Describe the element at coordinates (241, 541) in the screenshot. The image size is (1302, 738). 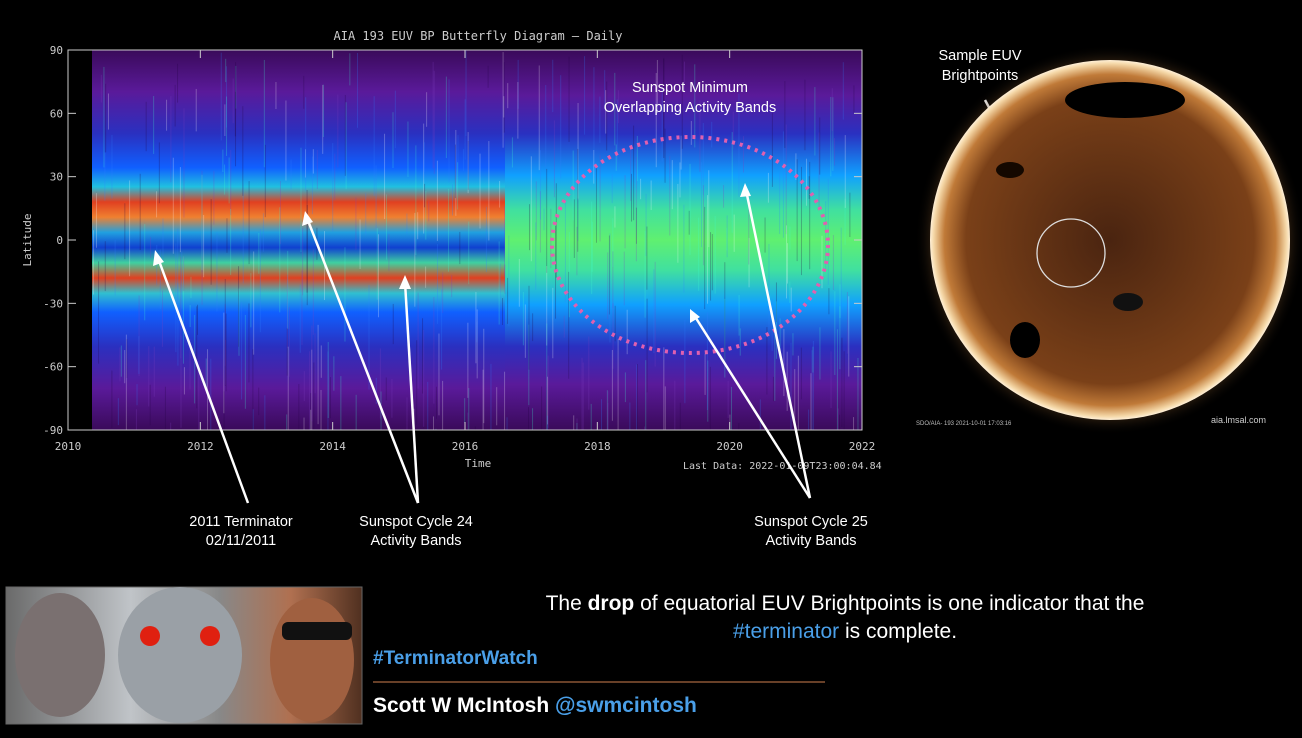
I see `annotation: 02/11/2011` at that location.